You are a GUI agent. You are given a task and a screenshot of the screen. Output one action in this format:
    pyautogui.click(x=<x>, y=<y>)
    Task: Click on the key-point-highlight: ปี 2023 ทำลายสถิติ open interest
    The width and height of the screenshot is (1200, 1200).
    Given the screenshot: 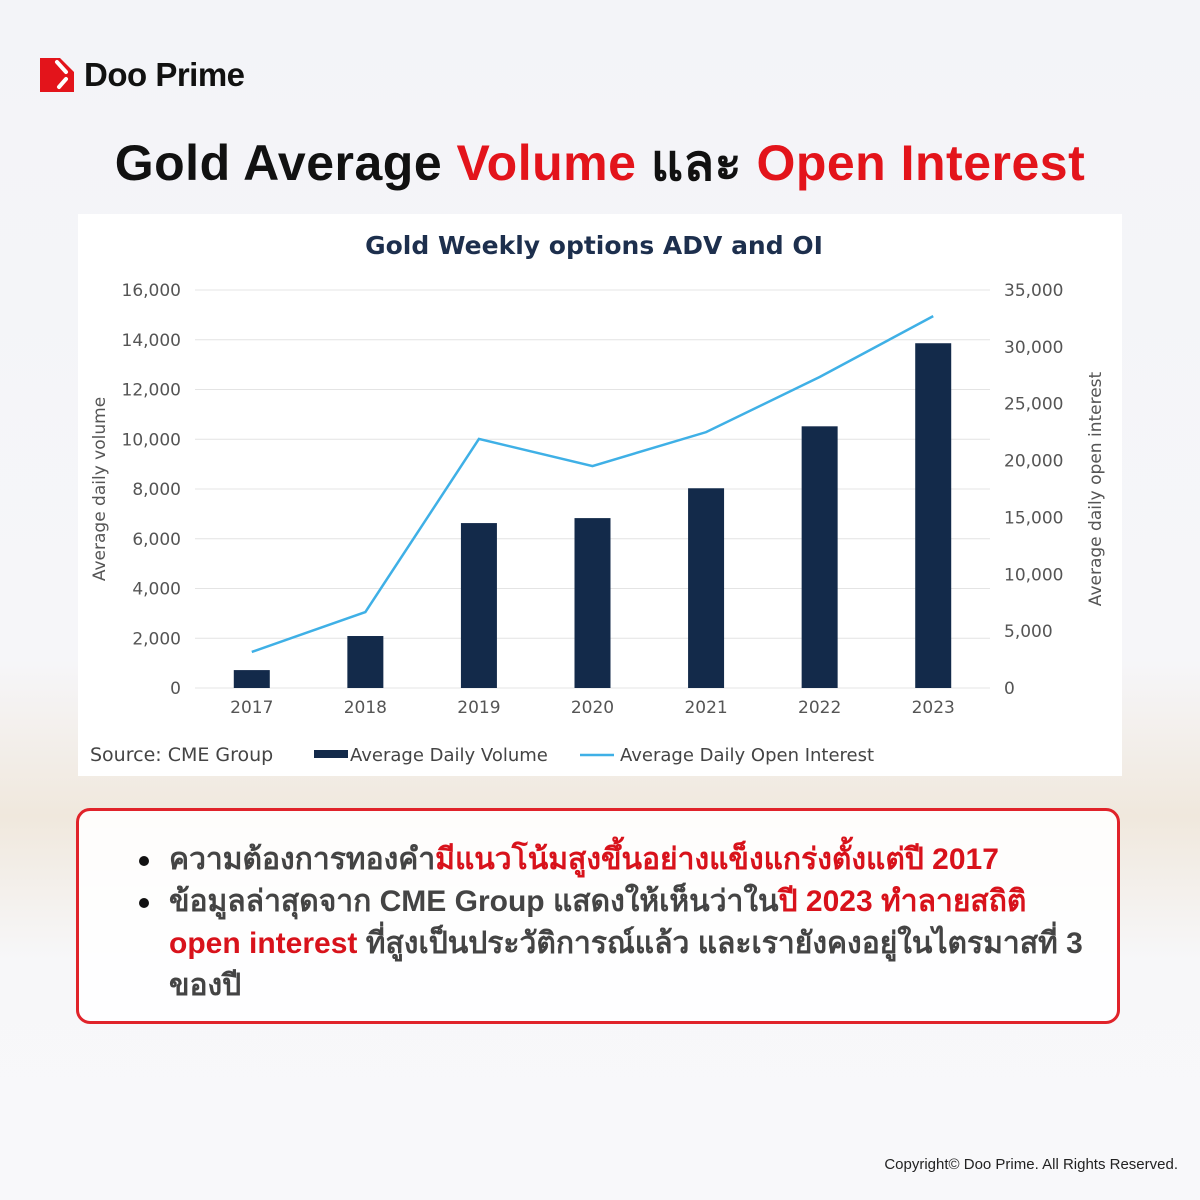 What is the action you would take?
    pyautogui.click(x=598, y=922)
    